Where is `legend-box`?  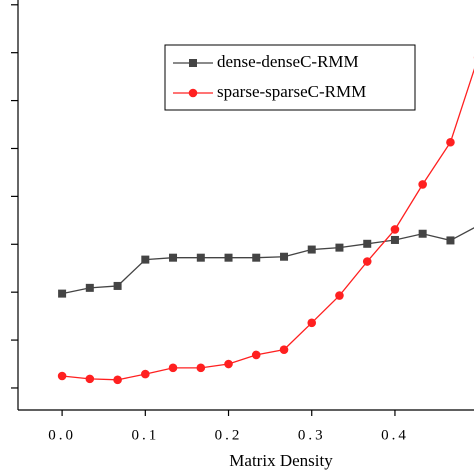
legend-box is located at coordinates (290, 77).